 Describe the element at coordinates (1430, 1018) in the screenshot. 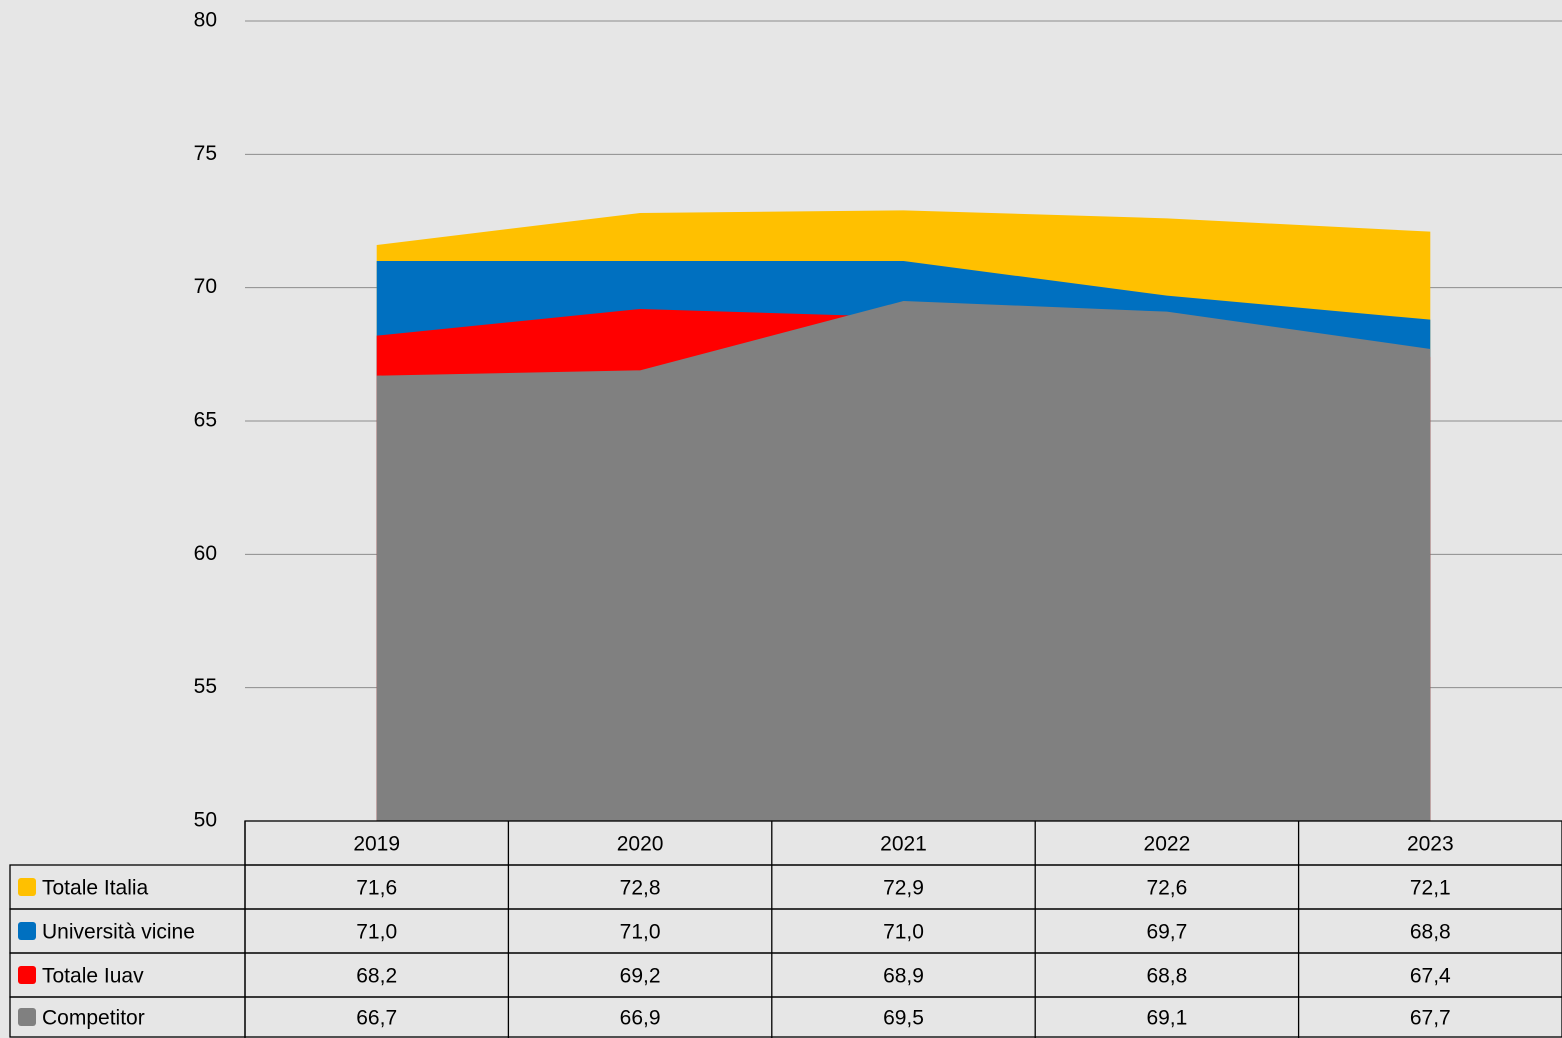

I see `table-value: 67,7` at that location.